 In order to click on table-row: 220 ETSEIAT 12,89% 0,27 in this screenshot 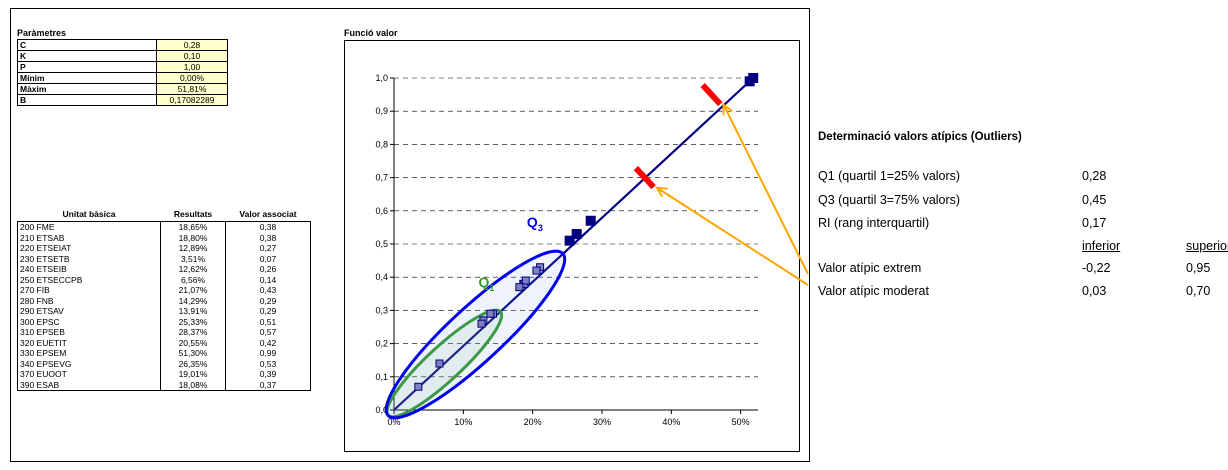, I will do `click(164, 248)`.